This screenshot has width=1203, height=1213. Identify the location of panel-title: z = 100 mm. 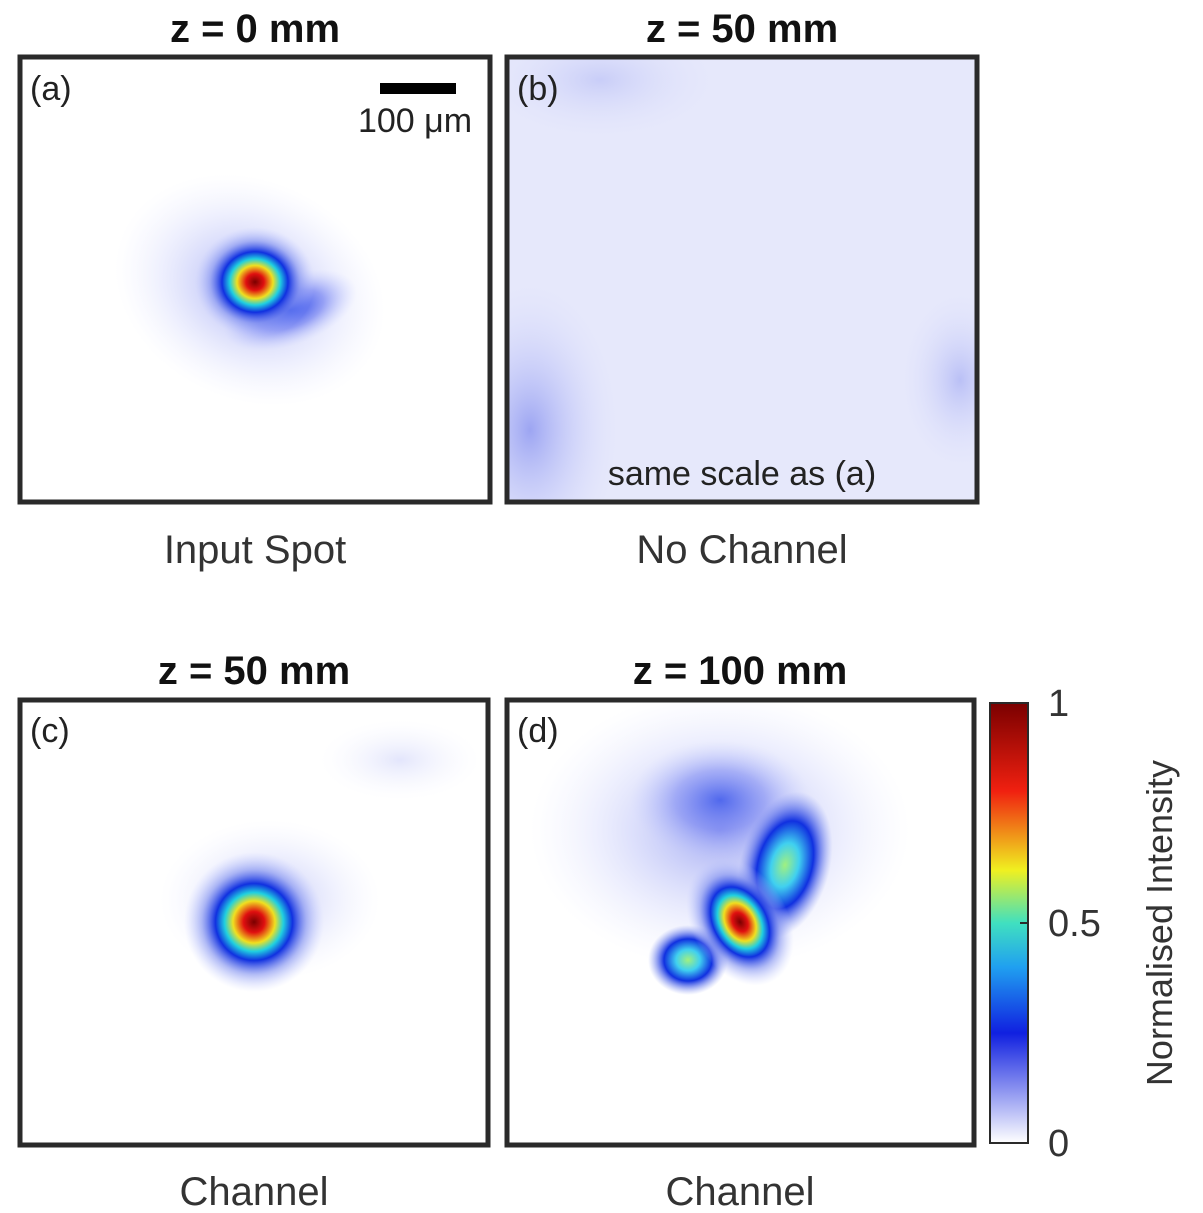
(740, 671).